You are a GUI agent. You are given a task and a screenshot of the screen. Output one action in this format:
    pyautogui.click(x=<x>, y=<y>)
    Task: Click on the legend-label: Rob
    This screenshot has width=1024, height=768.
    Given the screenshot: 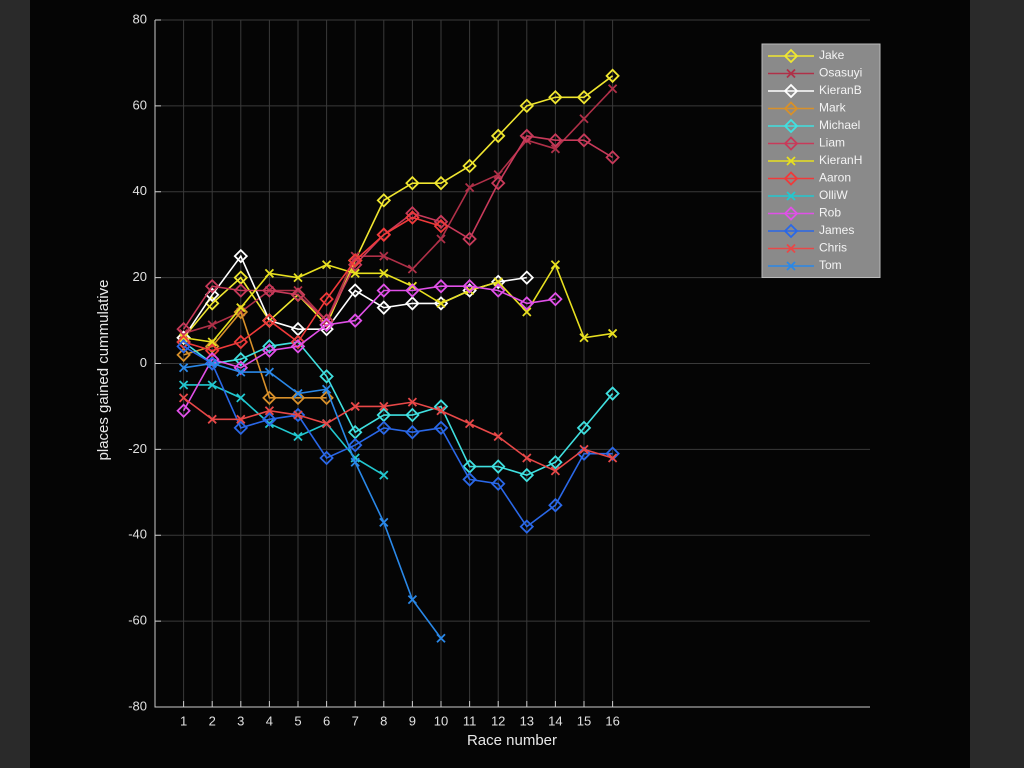 What is the action you would take?
    pyautogui.click(x=830, y=213)
    